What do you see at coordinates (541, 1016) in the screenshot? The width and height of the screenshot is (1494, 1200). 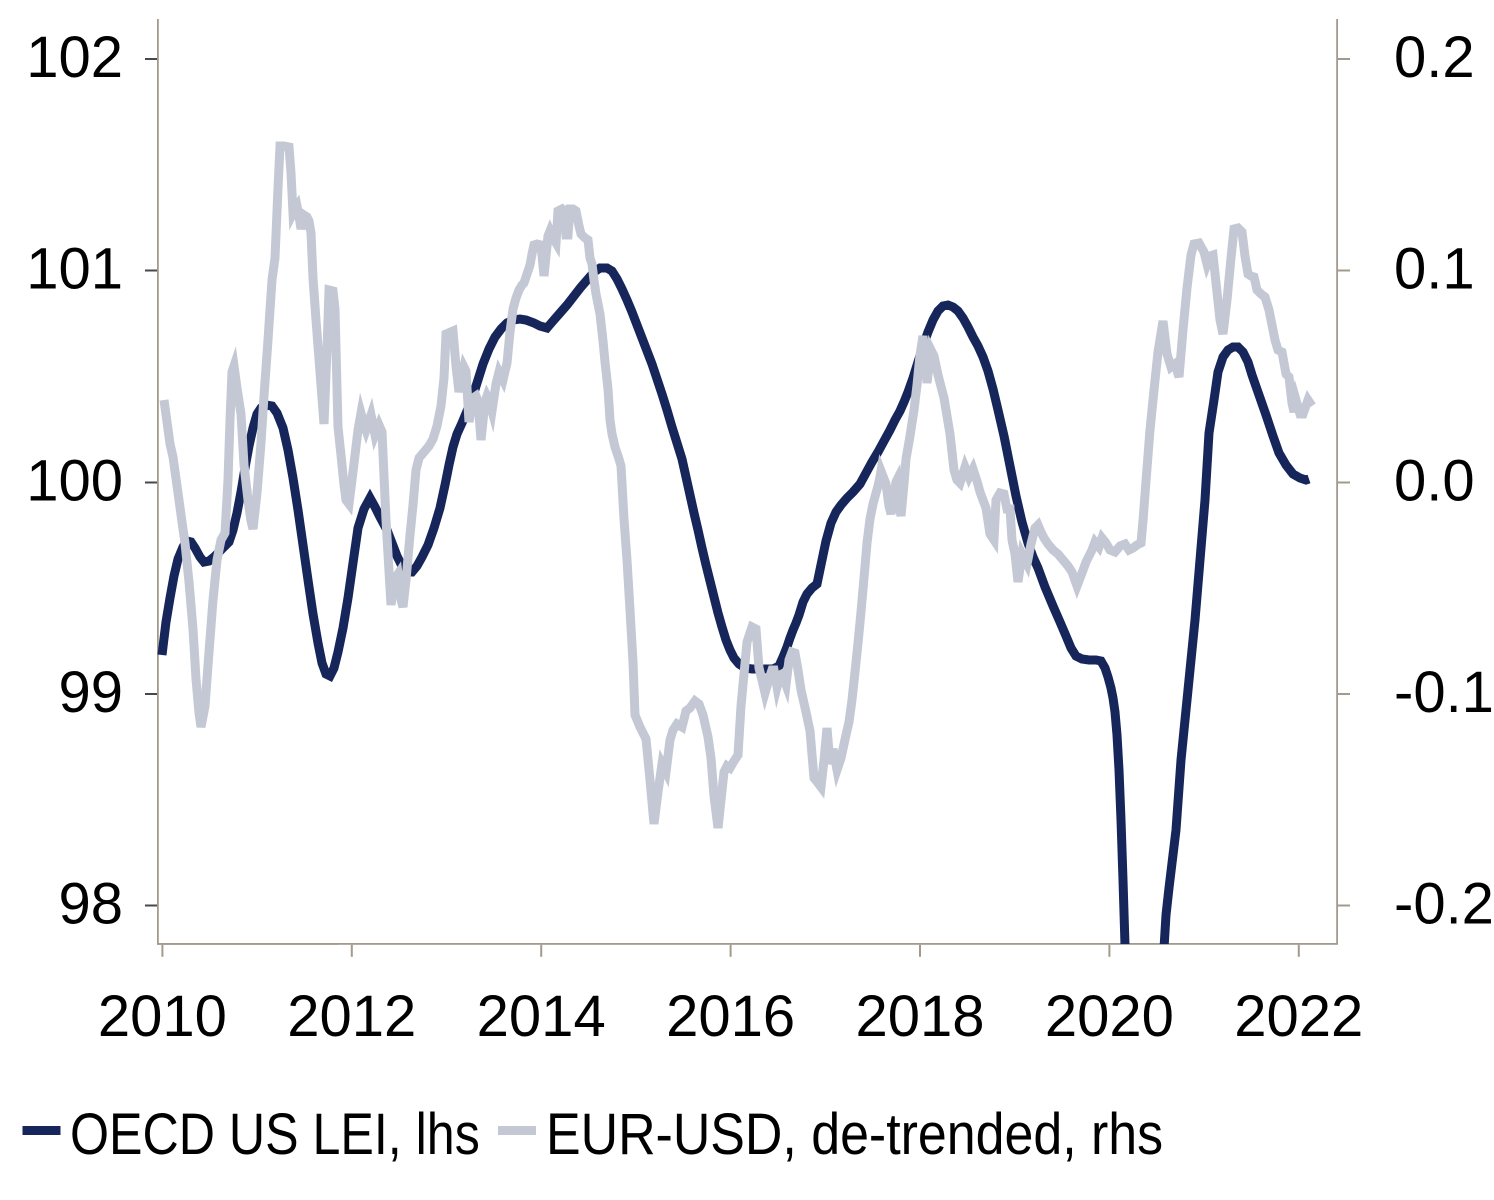 I see `svg-text: 2014` at bounding box center [541, 1016].